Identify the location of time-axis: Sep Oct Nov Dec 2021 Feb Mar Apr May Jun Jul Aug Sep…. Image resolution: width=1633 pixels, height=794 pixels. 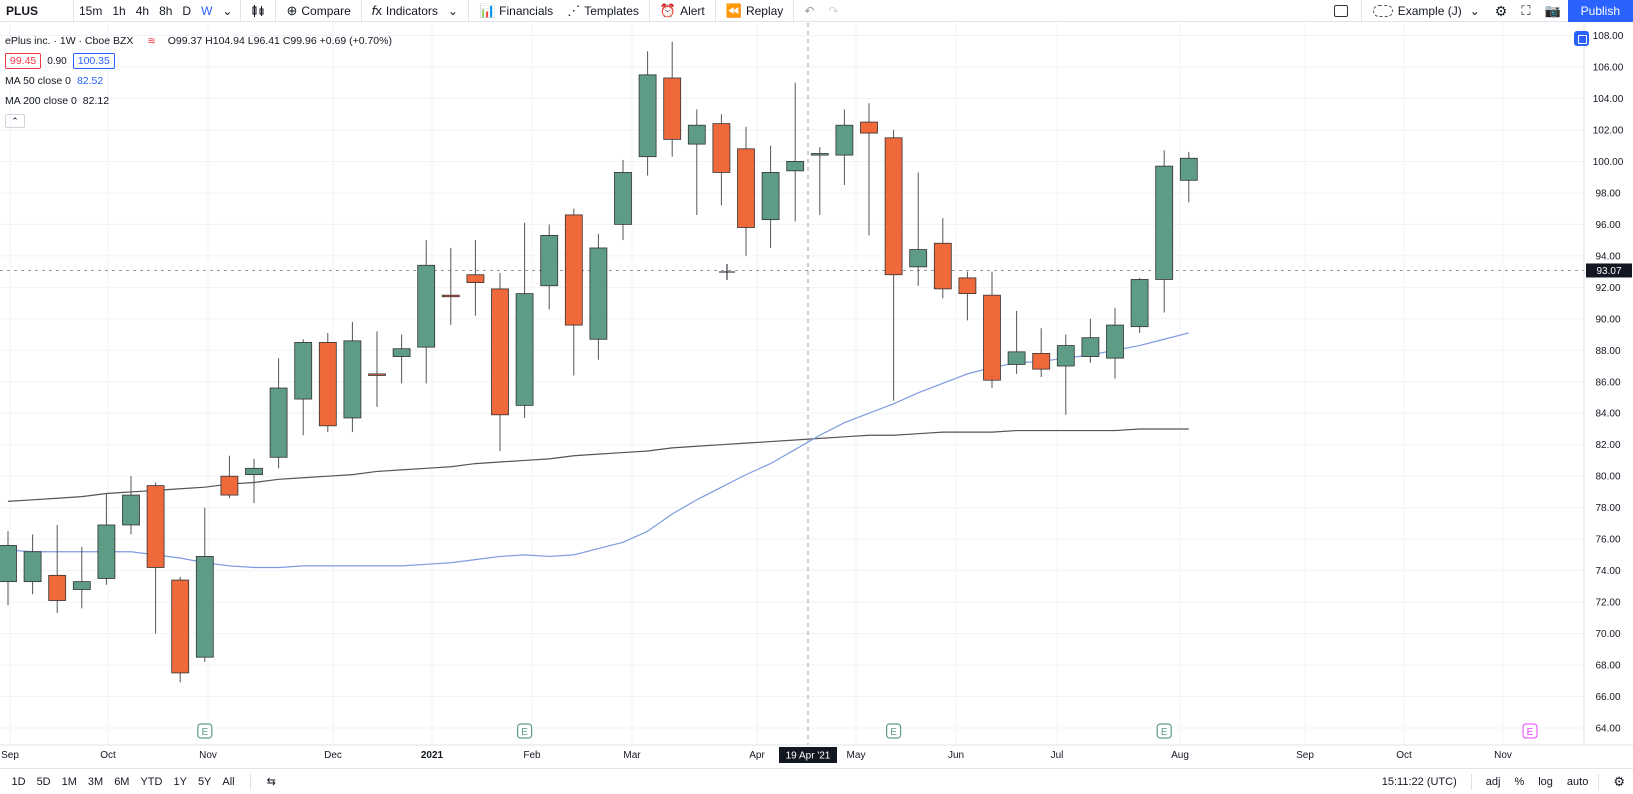
(816, 753).